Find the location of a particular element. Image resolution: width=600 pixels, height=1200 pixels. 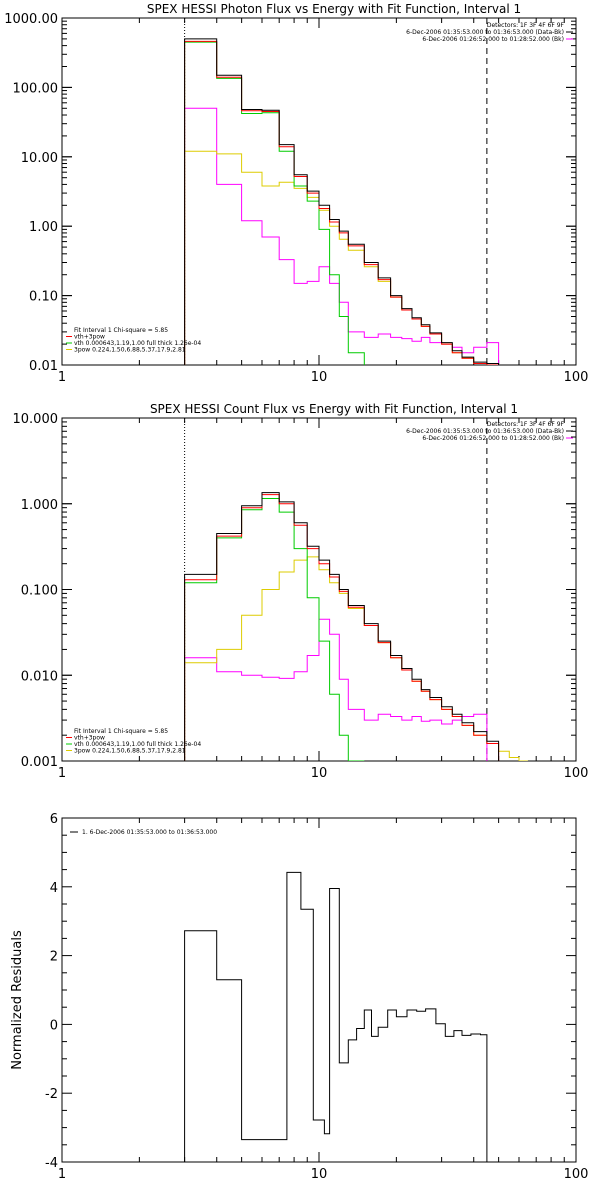

y-tick-label: 0.10 is located at coordinates (43, 297).